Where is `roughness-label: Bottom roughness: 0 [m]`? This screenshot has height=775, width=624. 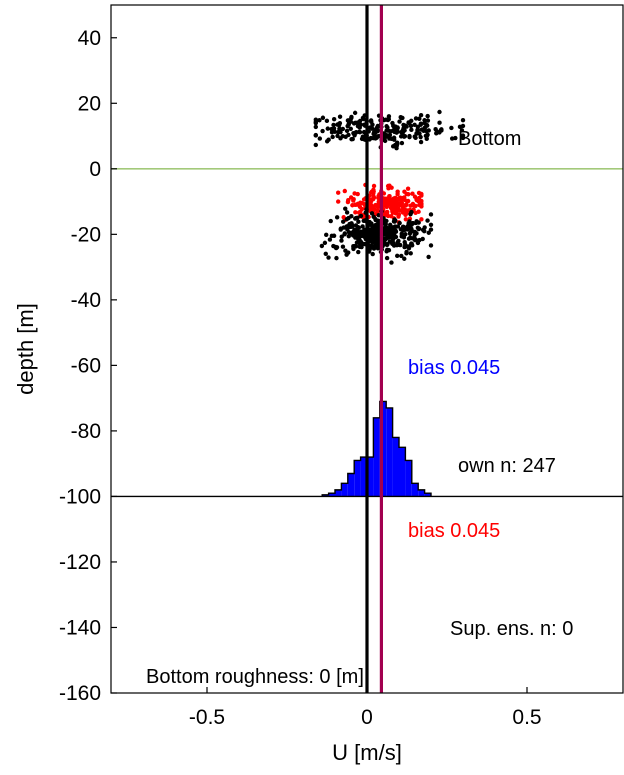 roughness-label: Bottom roughness: 0 [m] is located at coordinates (255, 677).